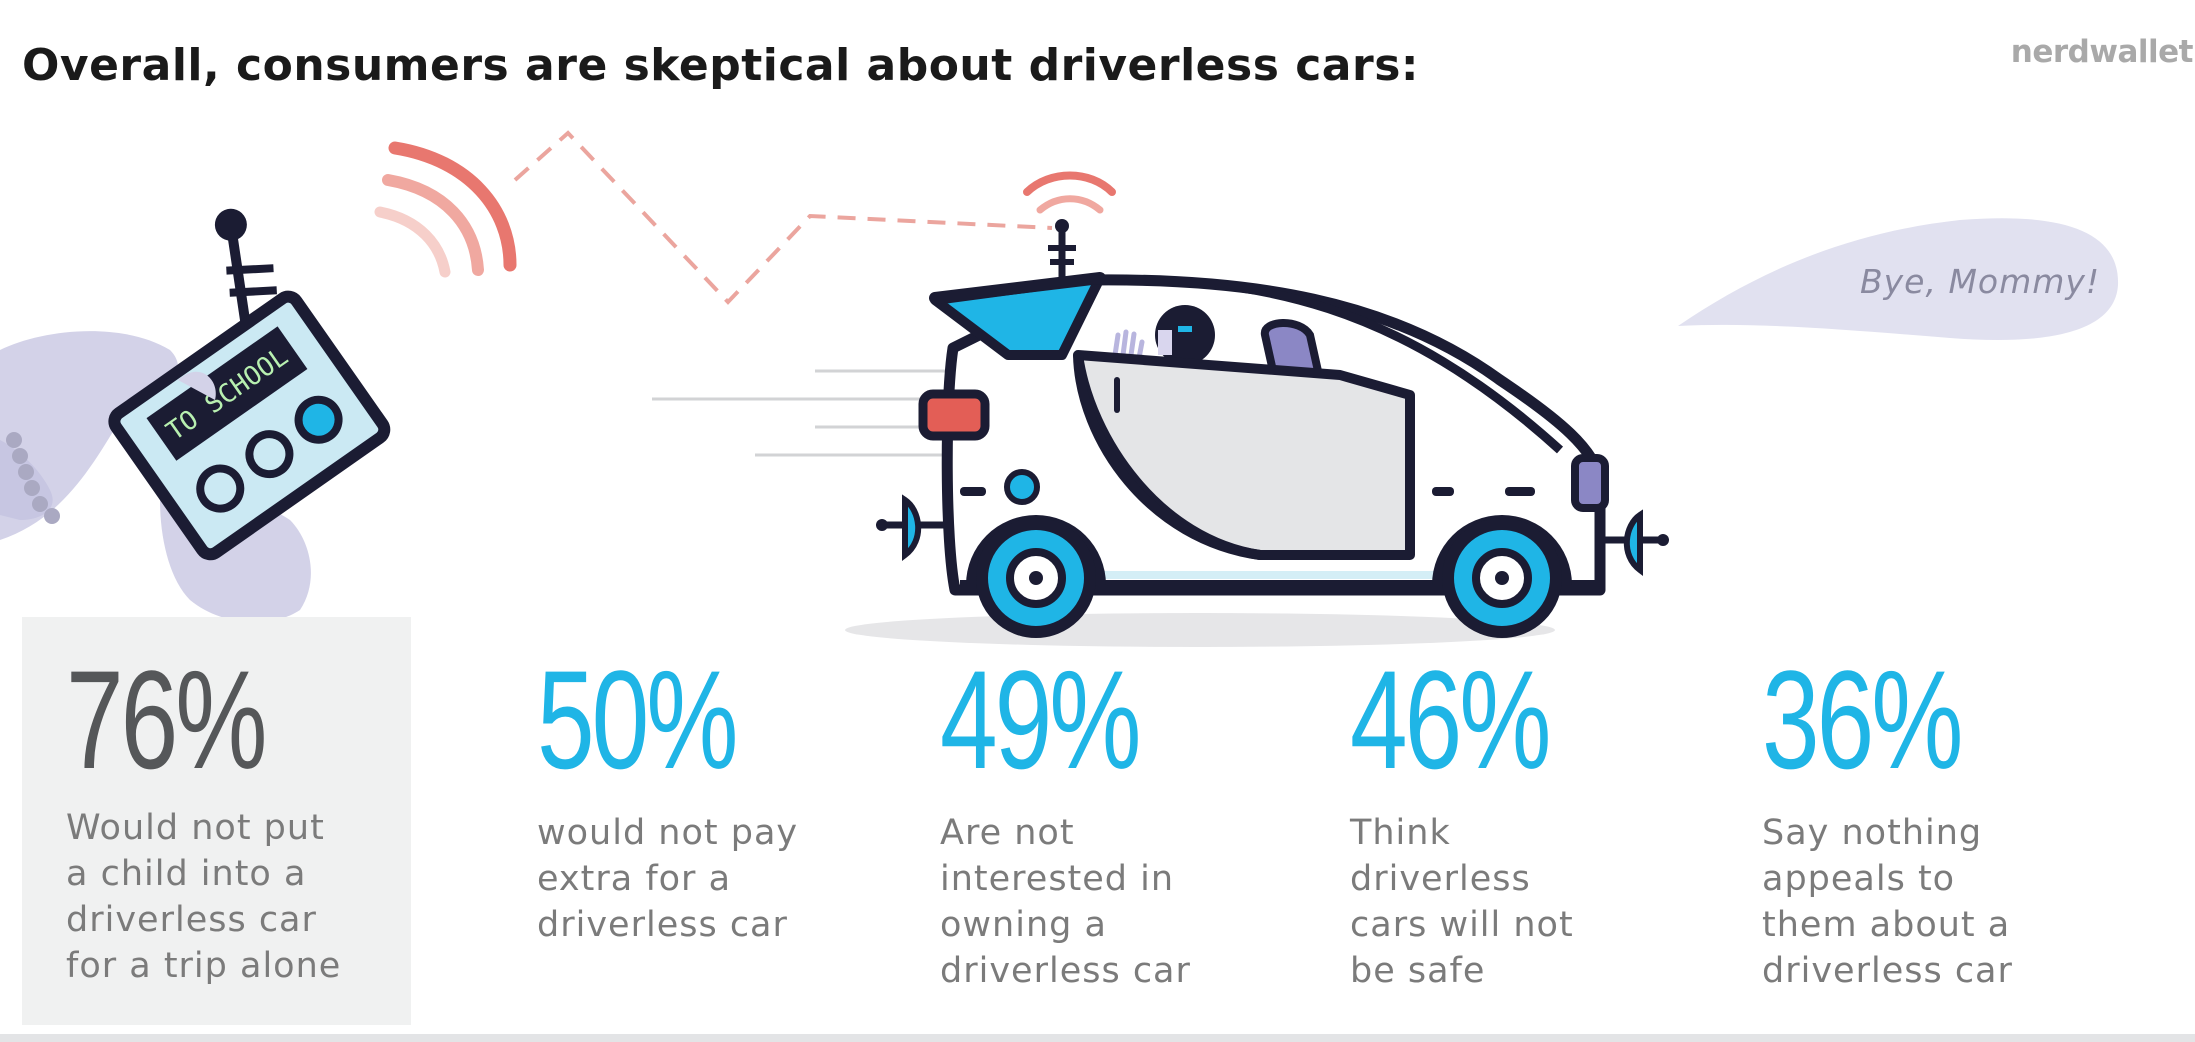 The width and height of the screenshot is (2195, 1042). Describe the element at coordinates (798, 413) in the screenshot. I see `speed-lines` at that location.